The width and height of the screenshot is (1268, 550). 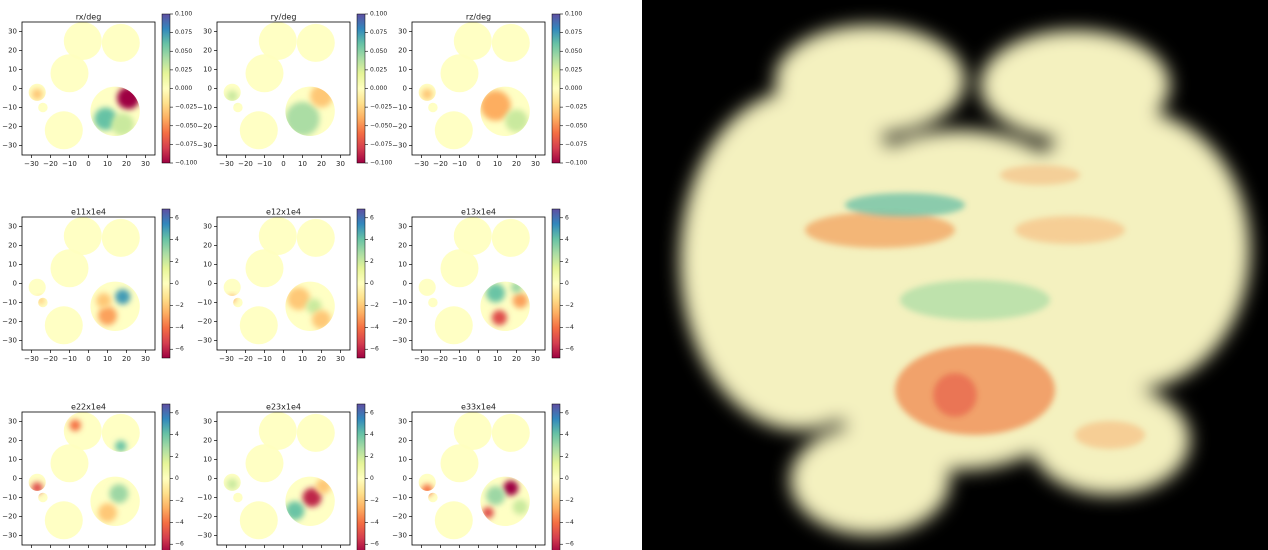 What do you see at coordinates (107, 164) in the screenshot?
I see `x-tick-label: 10` at bounding box center [107, 164].